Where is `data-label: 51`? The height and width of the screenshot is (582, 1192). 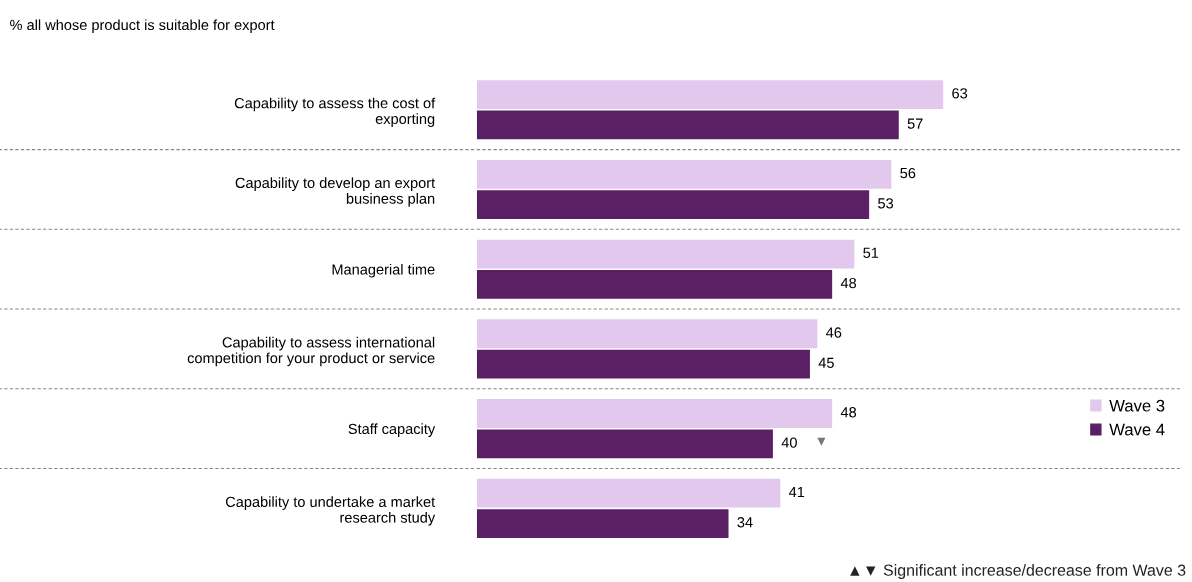 data-label: 51 is located at coordinates (871, 252).